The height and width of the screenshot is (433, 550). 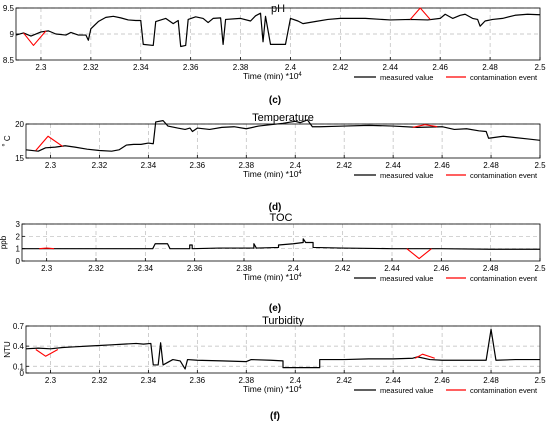 What do you see at coordinates (19, 346) in the screenshot?
I see `y-tick-label: 0.4` at bounding box center [19, 346].